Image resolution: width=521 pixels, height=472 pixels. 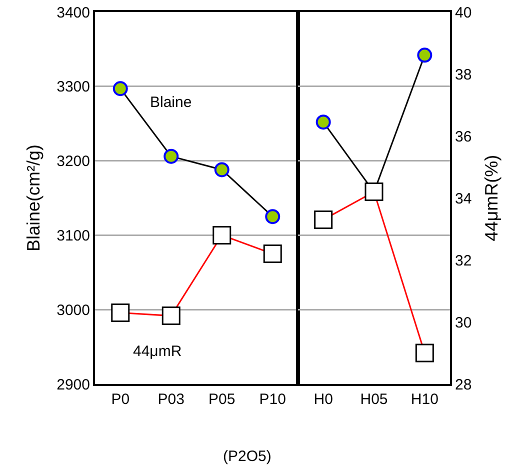 What do you see at coordinates (424, 399) in the screenshot?
I see `x-tick-label: H10` at bounding box center [424, 399].